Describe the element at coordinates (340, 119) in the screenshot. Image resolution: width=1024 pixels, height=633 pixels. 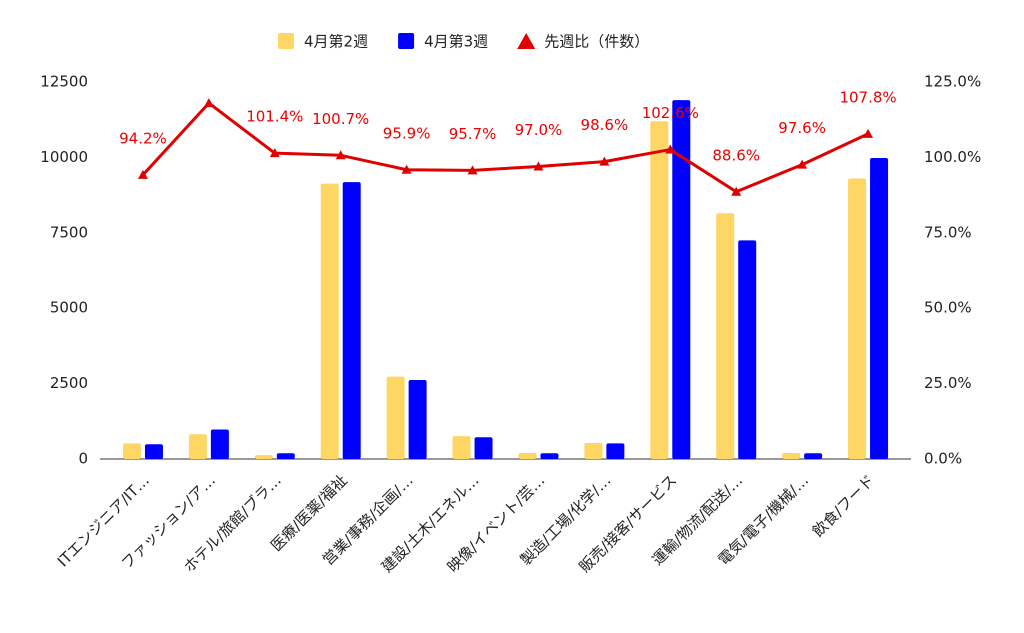
I see `value-label: 100.7%` at that location.